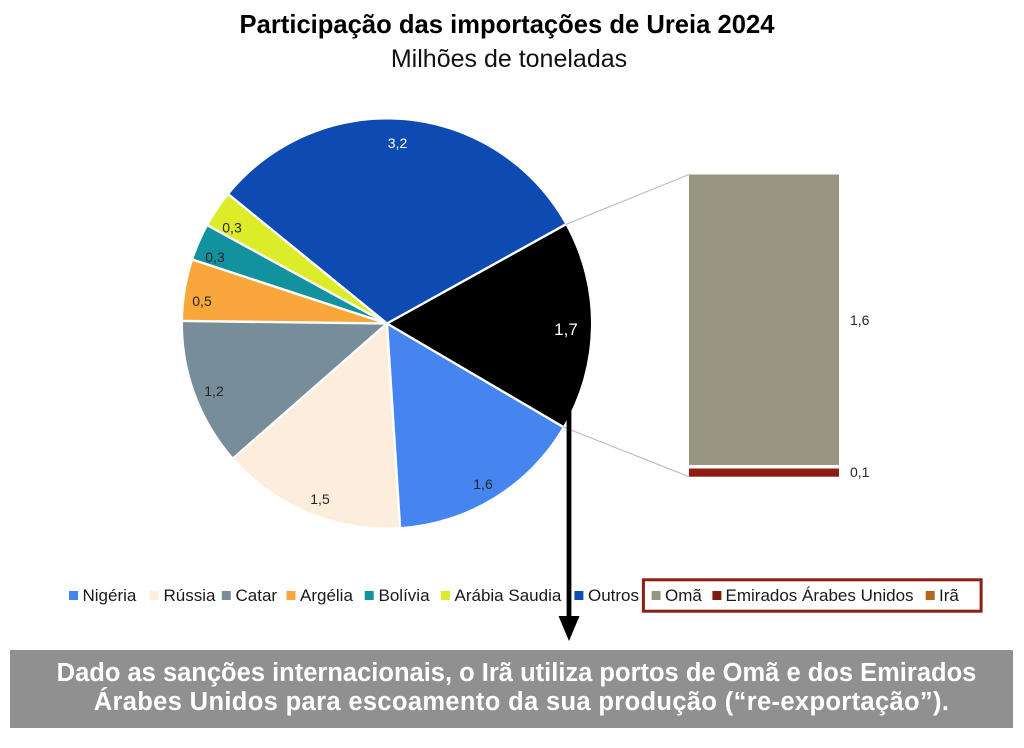 Image resolution: width=1024 pixels, height=748 pixels. What do you see at coordinates (398, 143) in the screenshot?
I see `svg-text: 3,2` at bounding box center [398, 143].